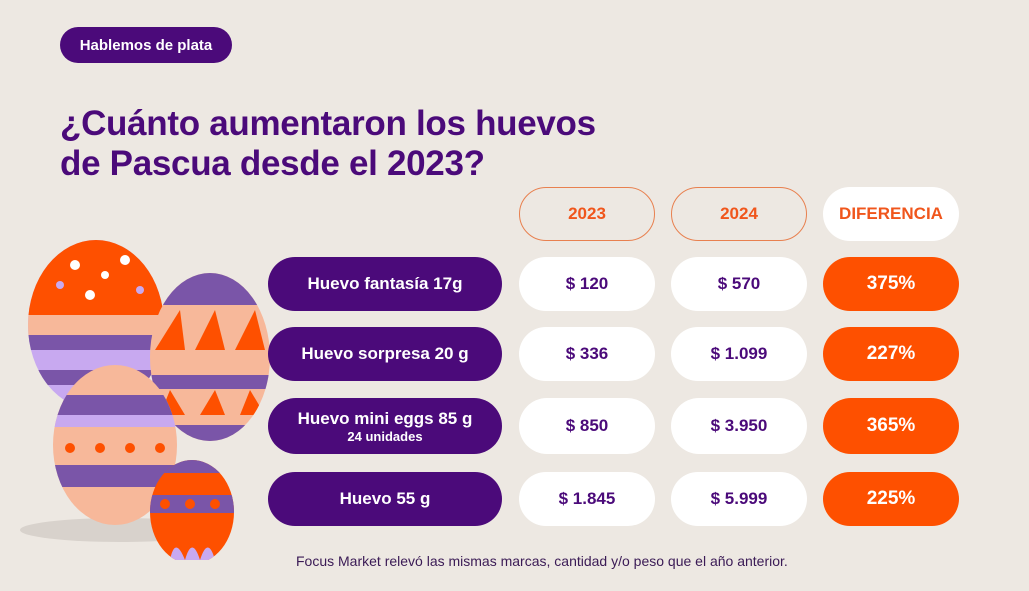 The height and width of the screenshot is (591, 1029). Describe the element at coordinates (739, 214) in the screenshot. I see `column-header-2024: 2024` at that location.